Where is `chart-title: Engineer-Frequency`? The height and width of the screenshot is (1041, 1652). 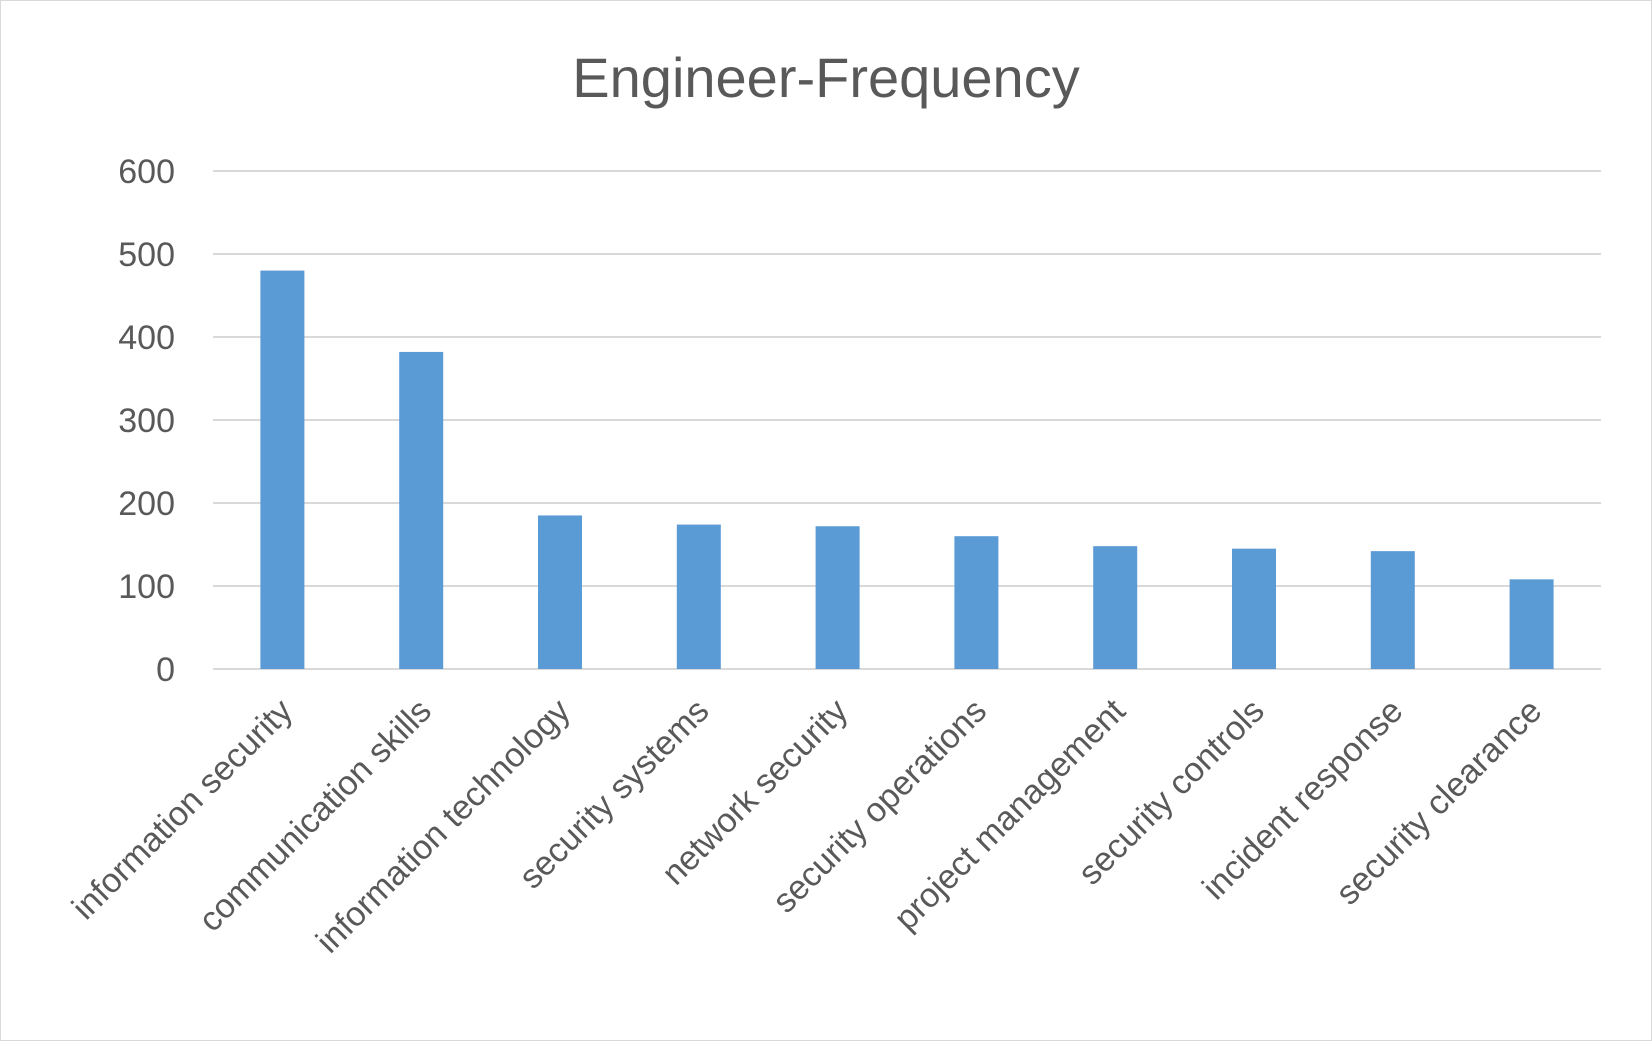 chart-title: Engineer-Frequency is located at coordinates (825, 77).